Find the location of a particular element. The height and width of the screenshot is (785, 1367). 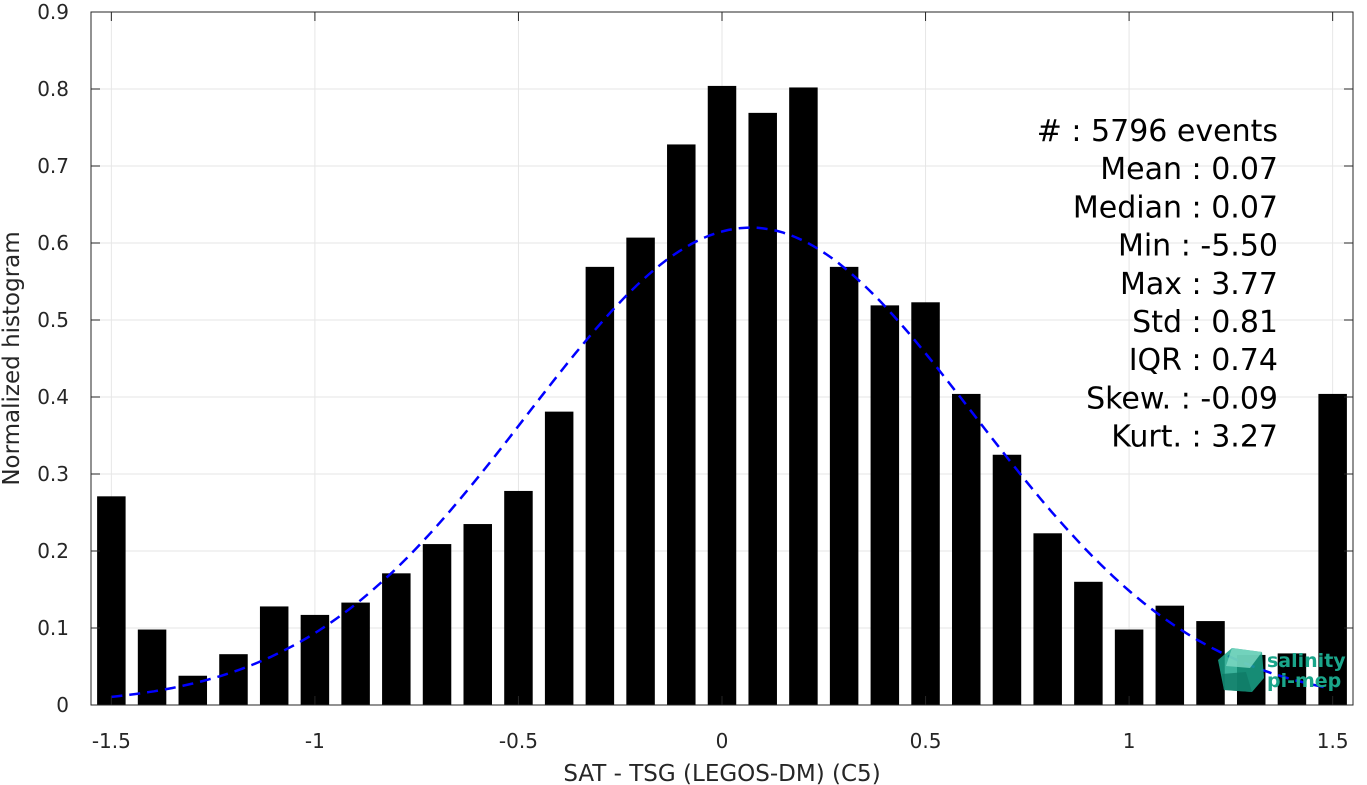

stat-line: Max : 3.77 is located at coordinates (1199, 284).